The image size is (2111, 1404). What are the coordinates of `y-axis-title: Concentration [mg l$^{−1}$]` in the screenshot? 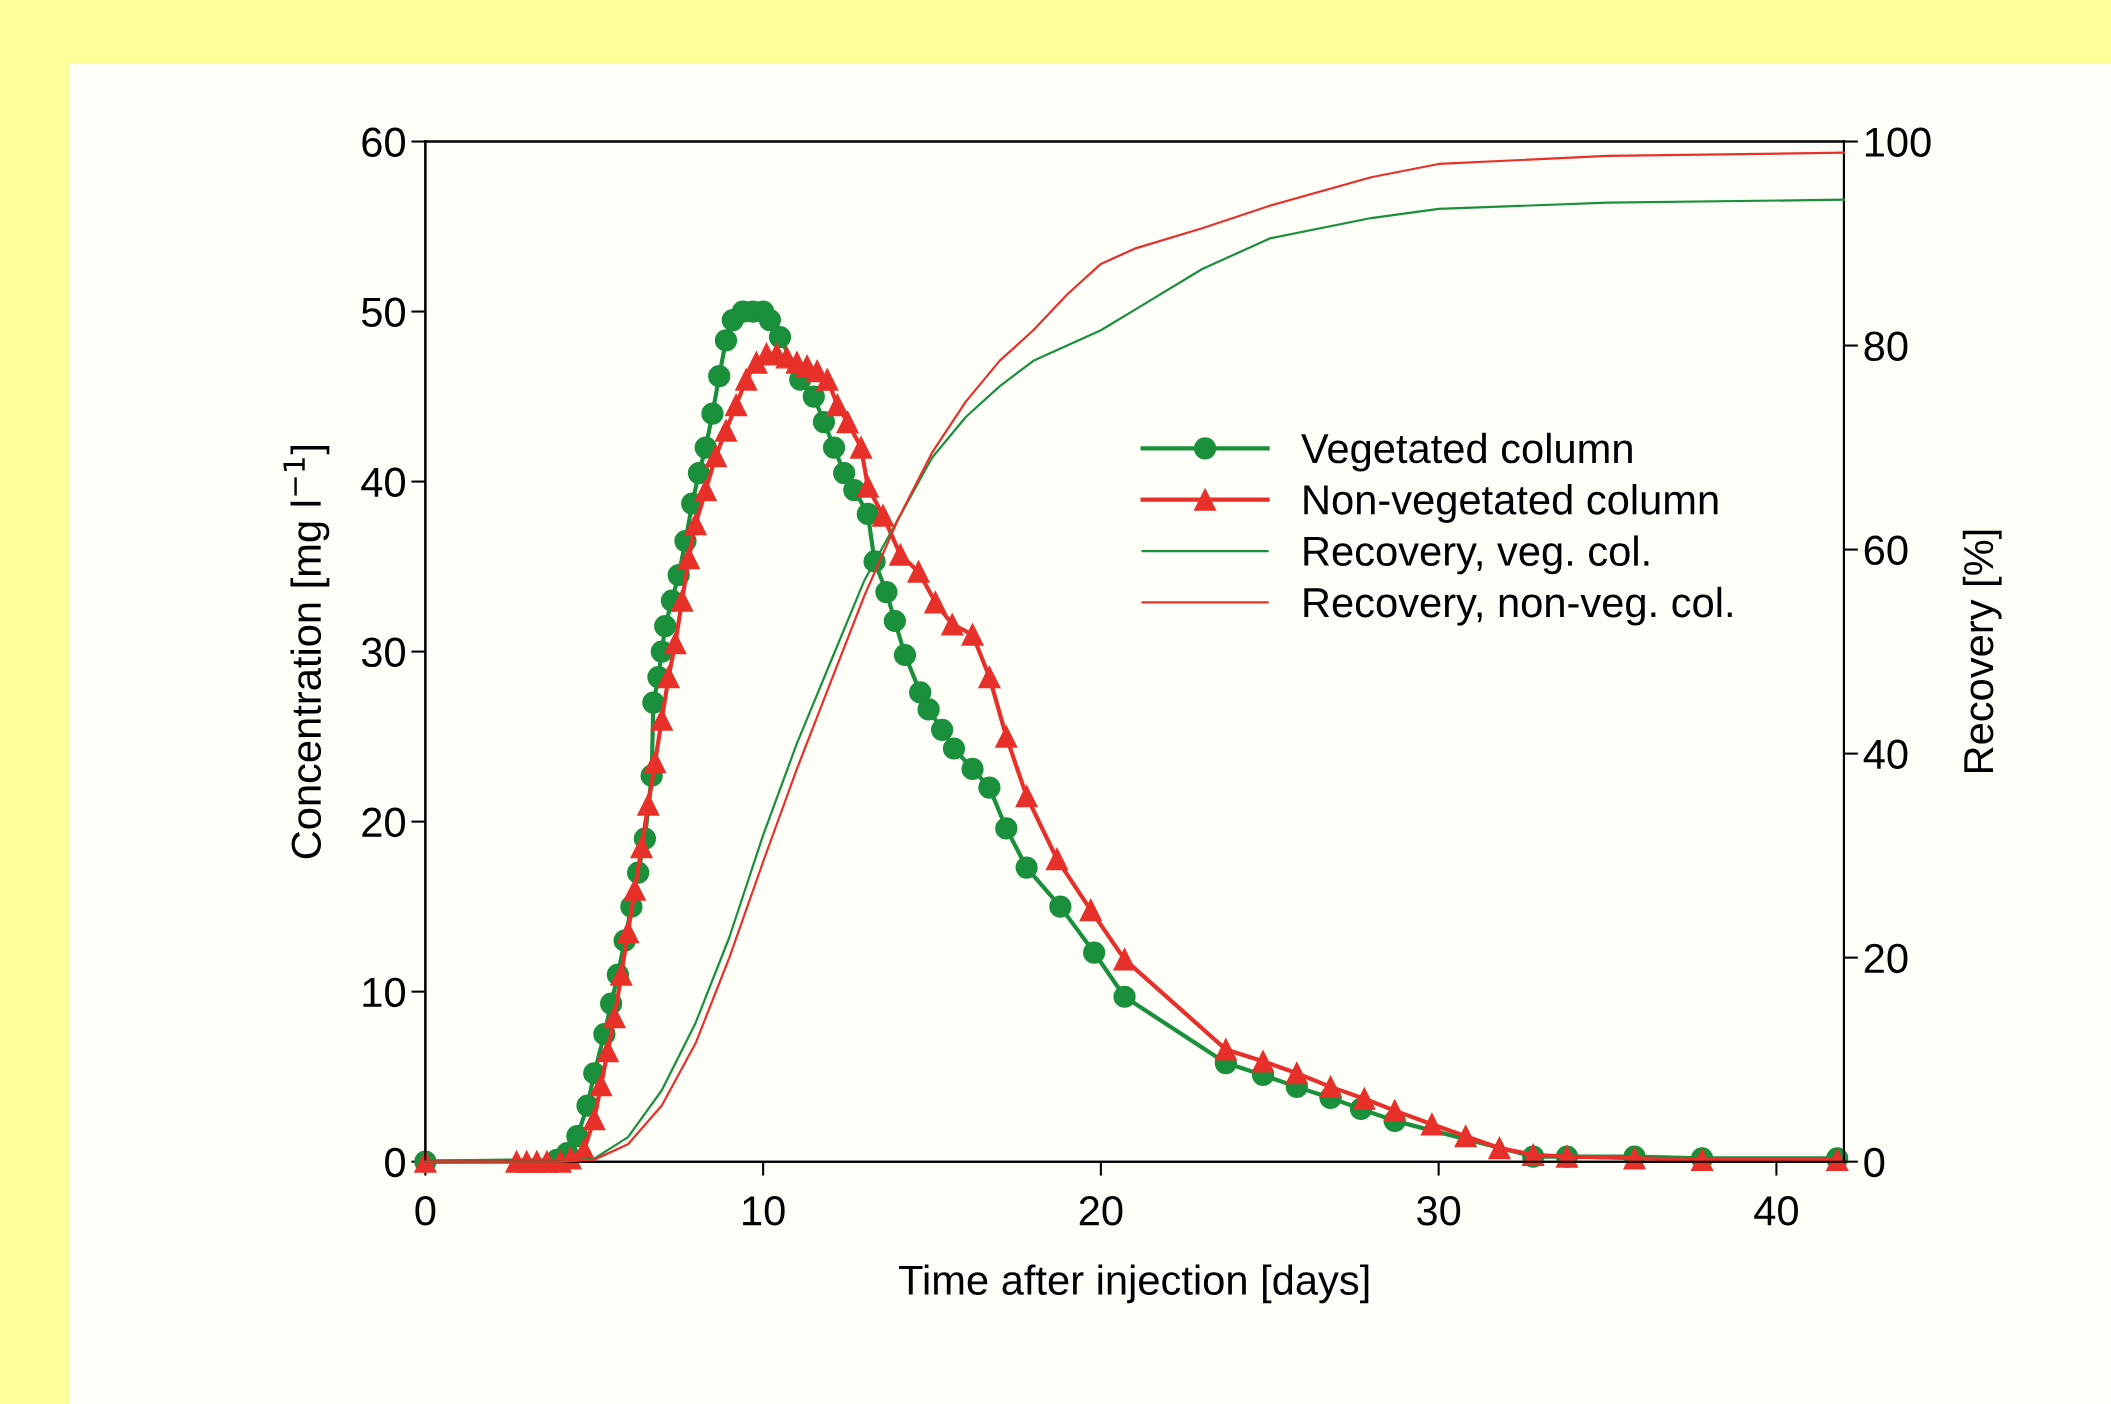 It's located at (306, 652).